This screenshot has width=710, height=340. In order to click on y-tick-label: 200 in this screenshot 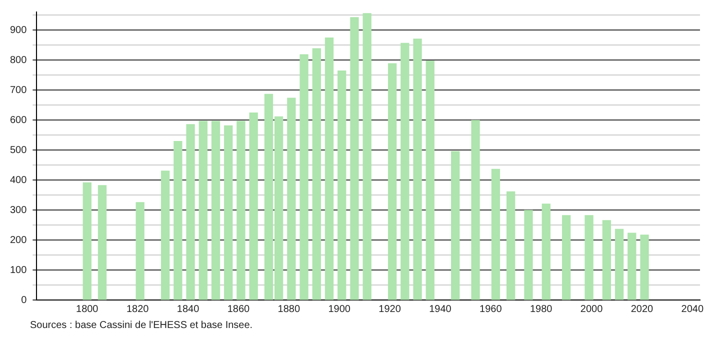, I will do `click(19, 240)`.